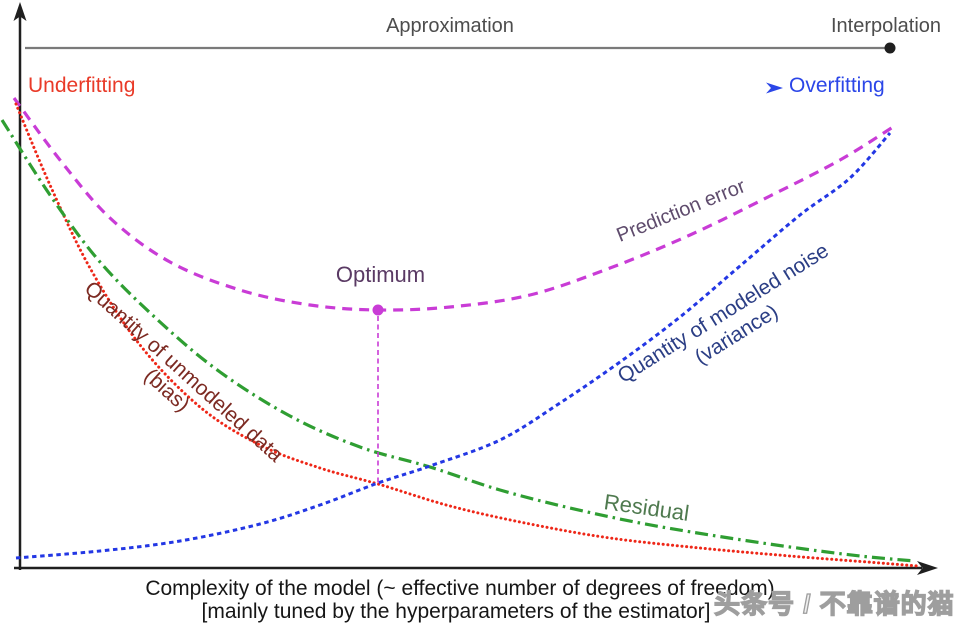  What do you see at coordinates (20, 11) in the screenshot?
I see `y-axis-arrowhead-icon` at bounding box center [20, 11].